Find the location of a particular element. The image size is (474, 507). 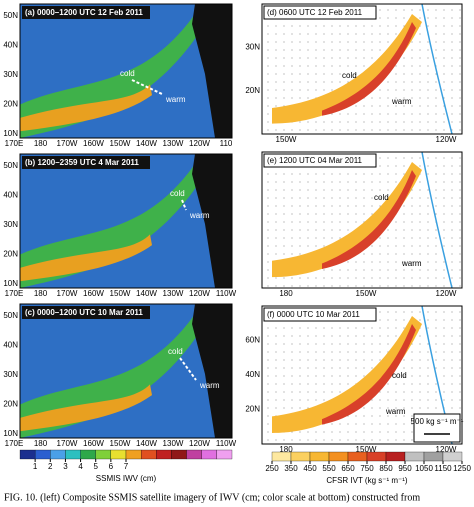

lon-label: 150W is located at coordinates (366, 449).